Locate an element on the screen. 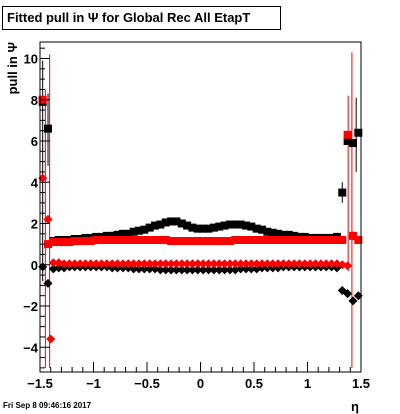 The height and width of the screenshot is (414, 400). y-tick-label-6: 8 is located at coordinates (34, 100).